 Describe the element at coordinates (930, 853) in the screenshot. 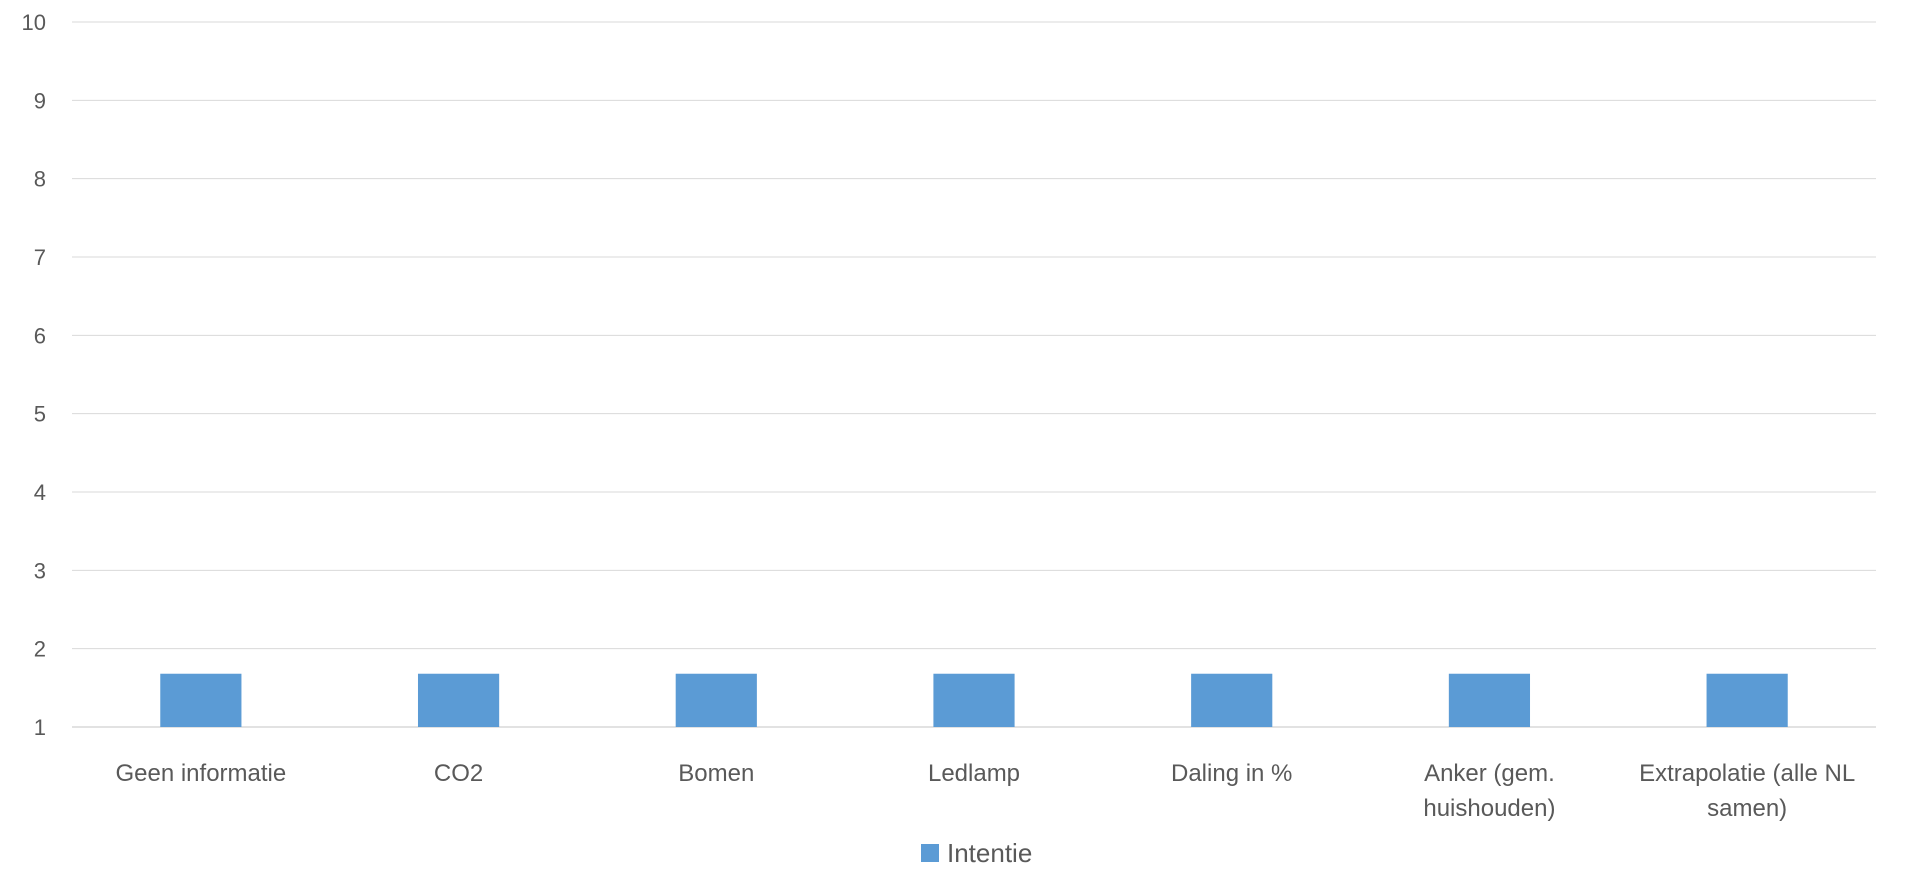

I see `legend-swatch` at that location.